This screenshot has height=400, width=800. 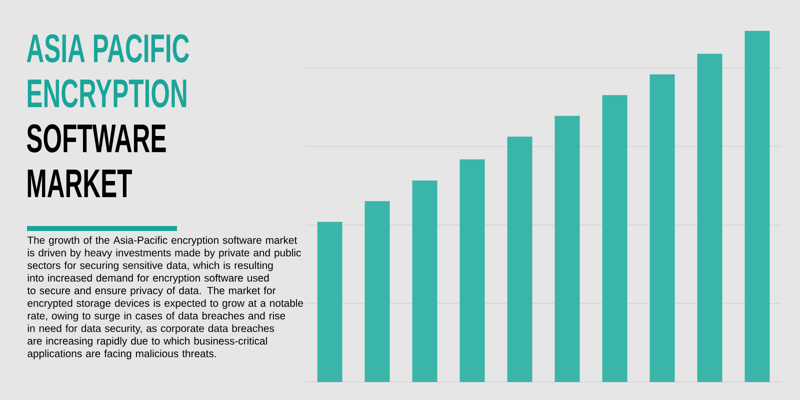 What do you see at coordinates (165, 298) in the screenshot?
I see `text: The growth of the Asia-Pacific encryption software market is driven by heavy investments made by private and public sectors for securing sensitive data, which is resulting into increased demand for encryption software used to secure and ensure privacy of data. The market for encrypted storage devices is expected to grow at a notable rate, owing to surge in cases of data breaches and rise in need for data security, as corporate data breaches are increasing rapidly due to which business-critical applications are facing malicious threats.` at bounding box center [165, 298].